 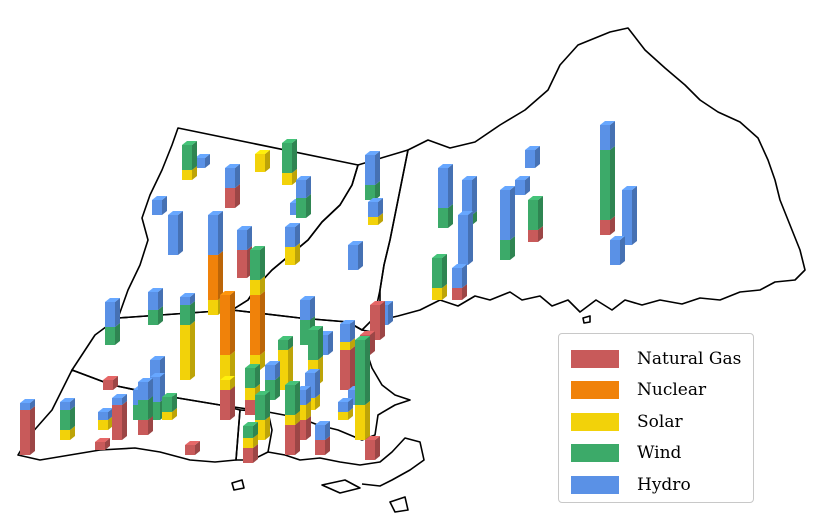 What do you see at coordinates (129, 416) in the screenshot?
I see `connecticut-outline` at bounding box center [129, 416].